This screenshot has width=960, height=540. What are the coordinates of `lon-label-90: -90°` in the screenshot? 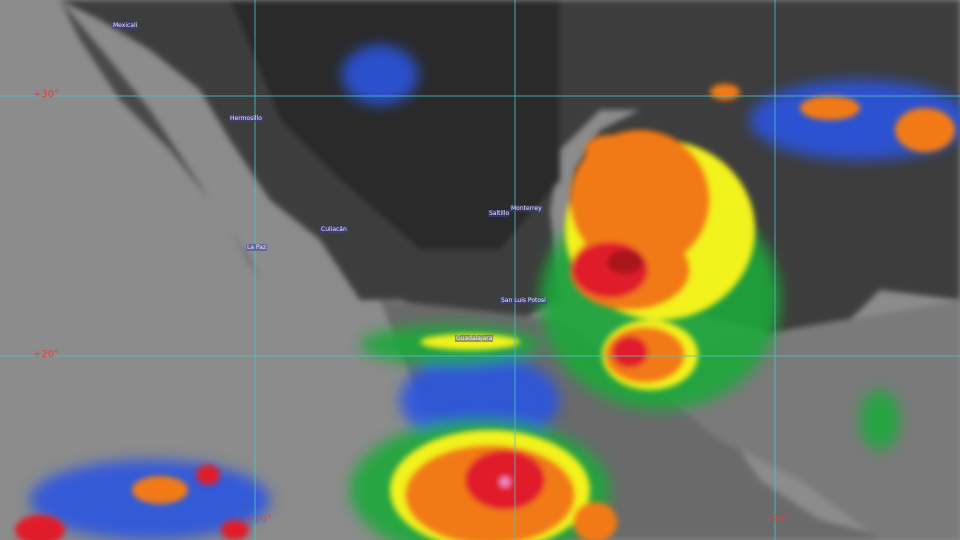 It's located at (779, 519).